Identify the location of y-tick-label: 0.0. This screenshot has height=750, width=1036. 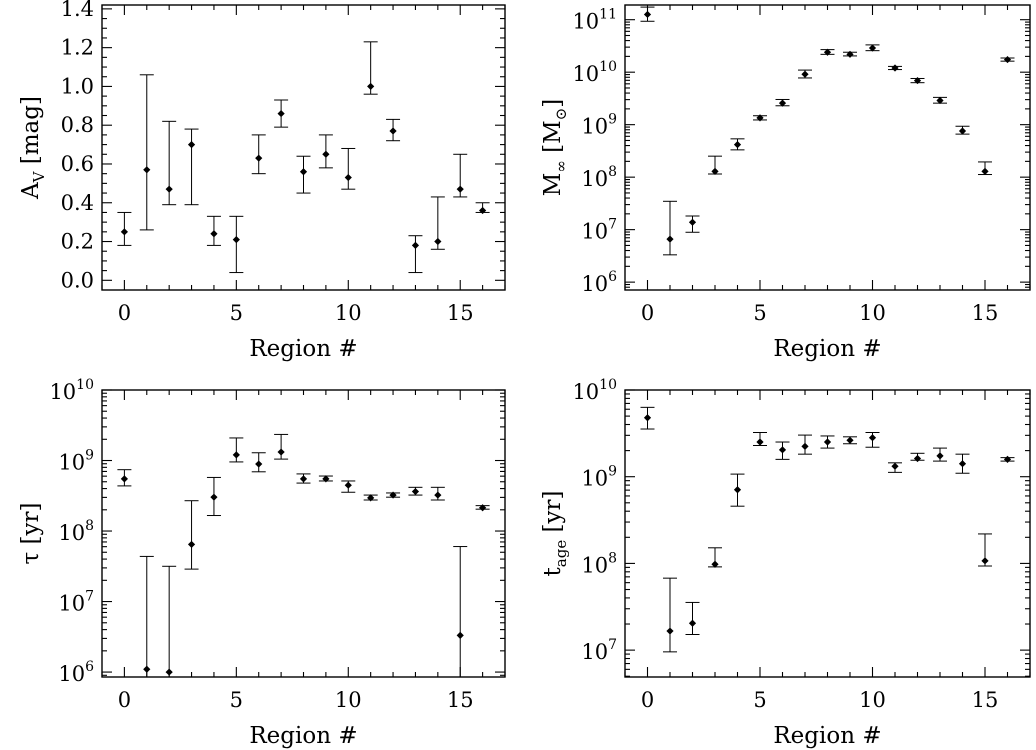
(77, 280).